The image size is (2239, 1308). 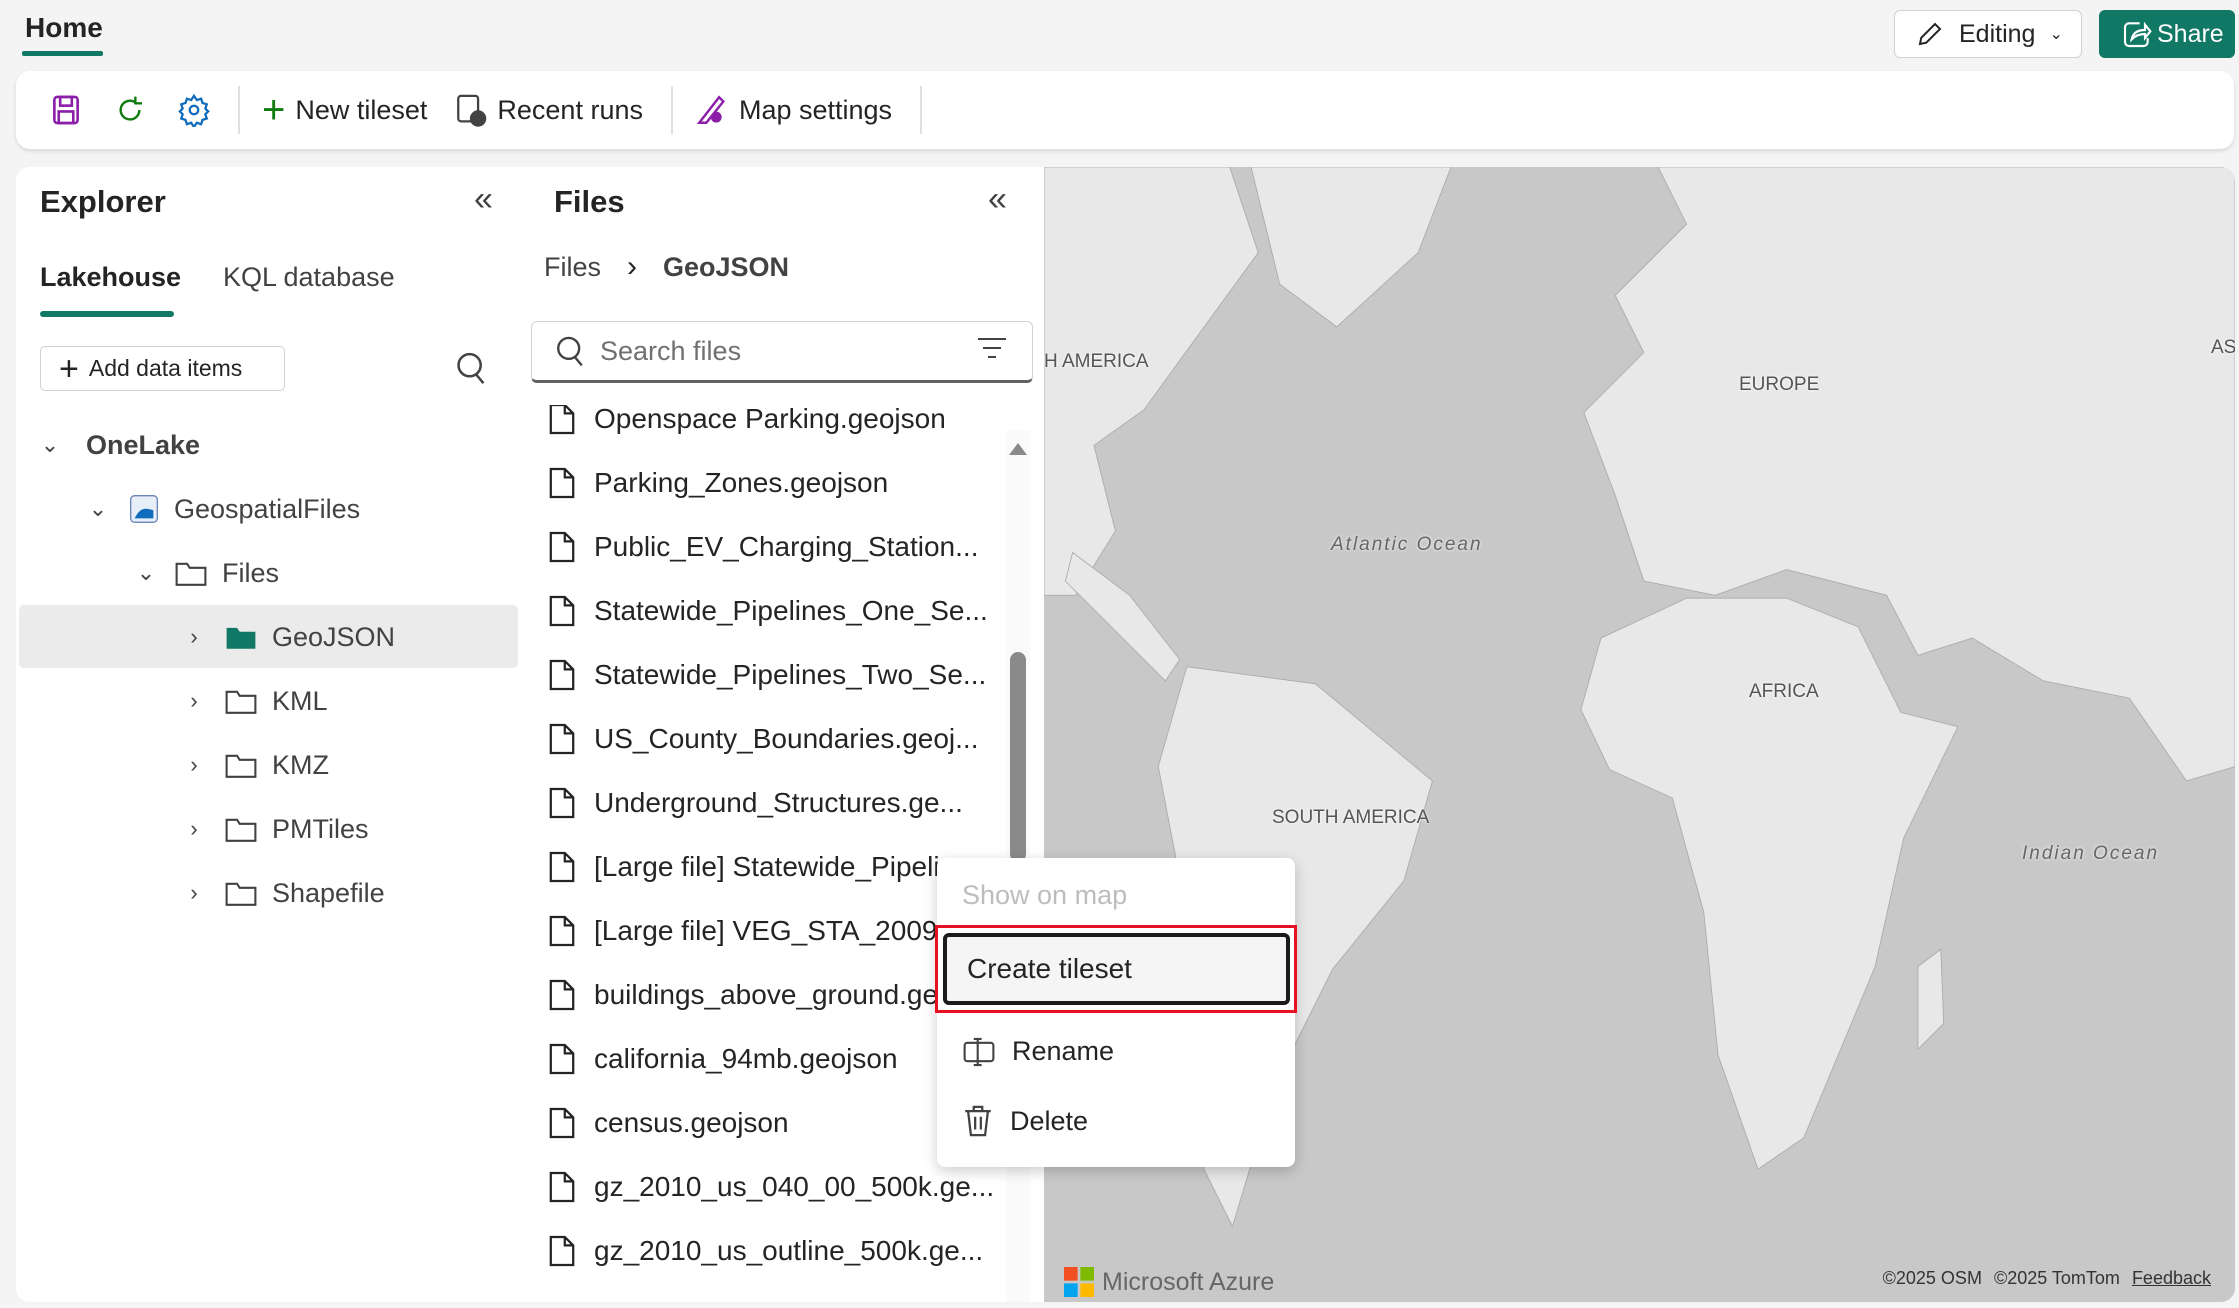 I want to click on highlight-outline, so click(x=1116, y=969).